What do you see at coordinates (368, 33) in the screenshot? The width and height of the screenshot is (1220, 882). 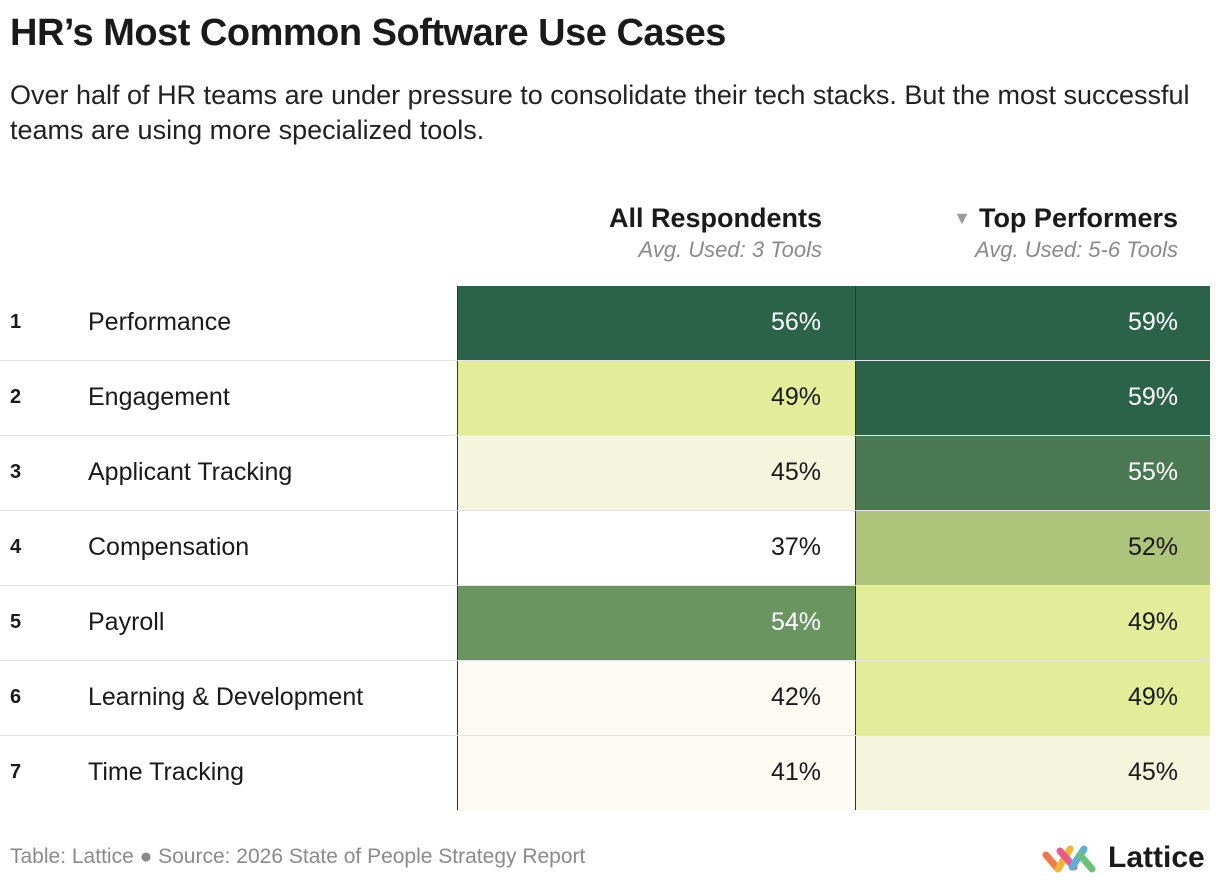 I see `chart-title: HR’s Most Common Software Use Cases` at bounding box center [368, 33].